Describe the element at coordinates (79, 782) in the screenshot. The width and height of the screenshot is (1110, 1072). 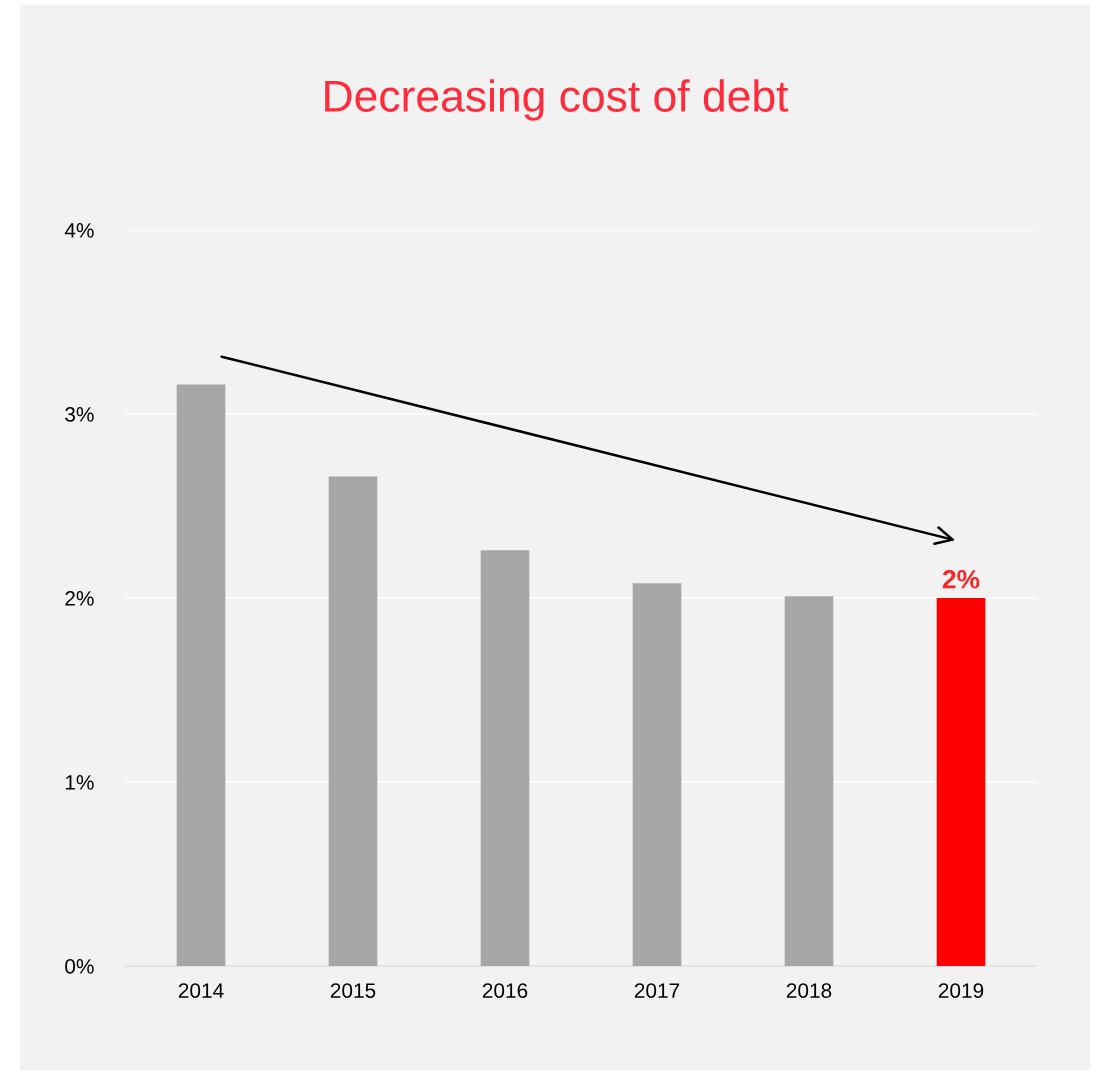
I see `y-tick-label: 1%` at that location.